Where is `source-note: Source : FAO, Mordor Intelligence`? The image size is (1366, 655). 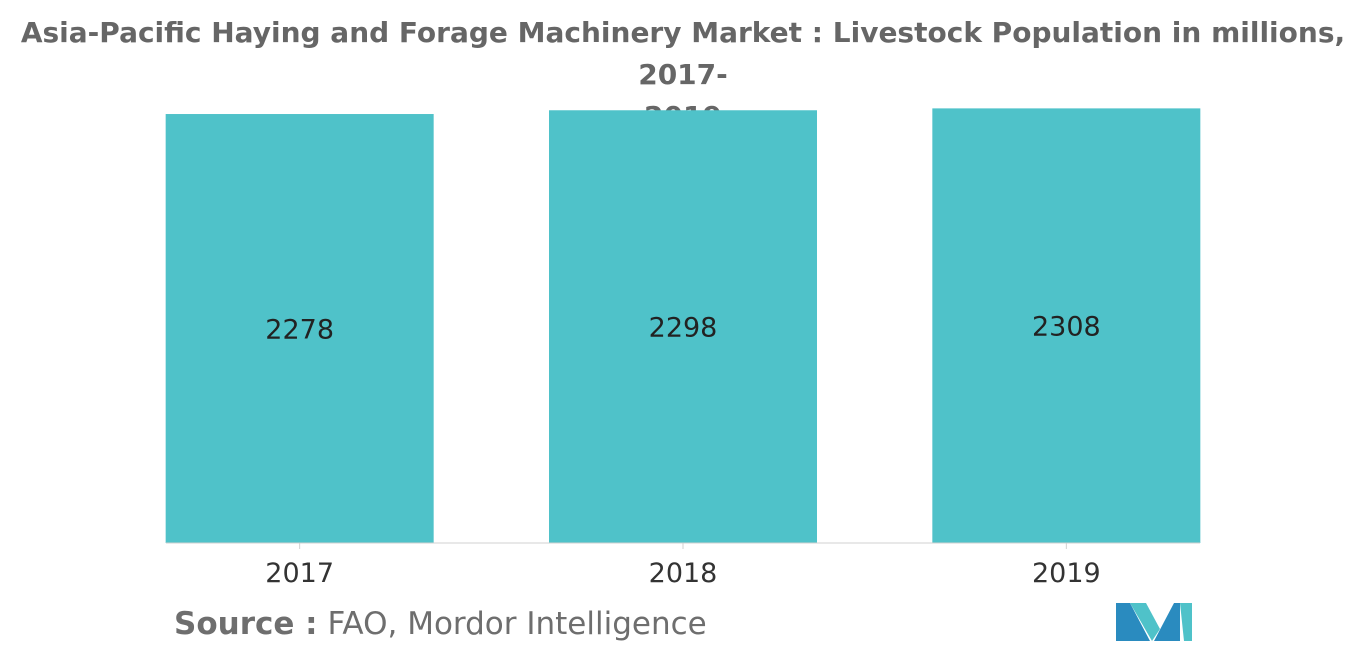
source-note: Source : FAO, Mordor Intelligence is located at coordinates (440, 624).